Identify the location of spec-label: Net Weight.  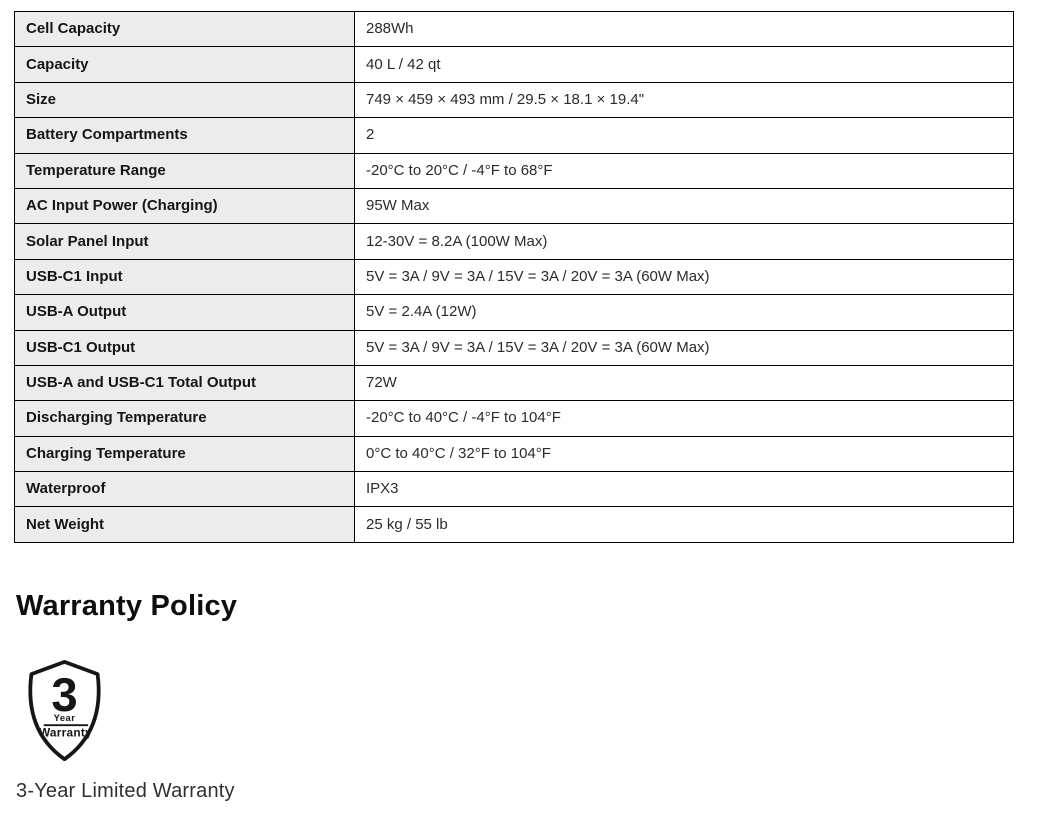
(184, 524).